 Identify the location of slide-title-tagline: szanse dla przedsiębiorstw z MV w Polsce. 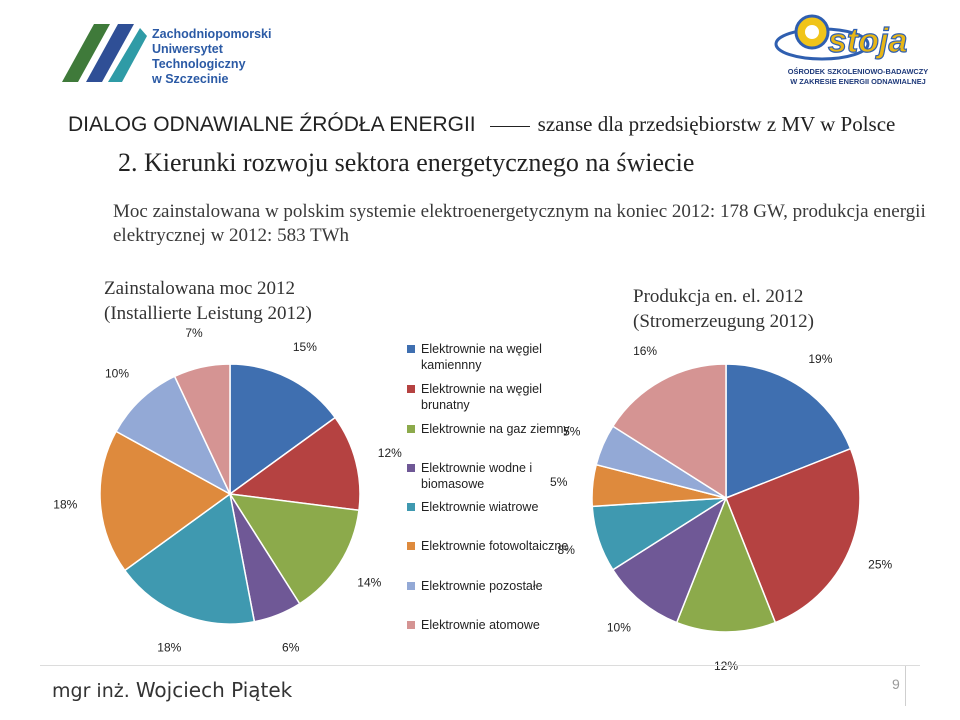
(716, 124).